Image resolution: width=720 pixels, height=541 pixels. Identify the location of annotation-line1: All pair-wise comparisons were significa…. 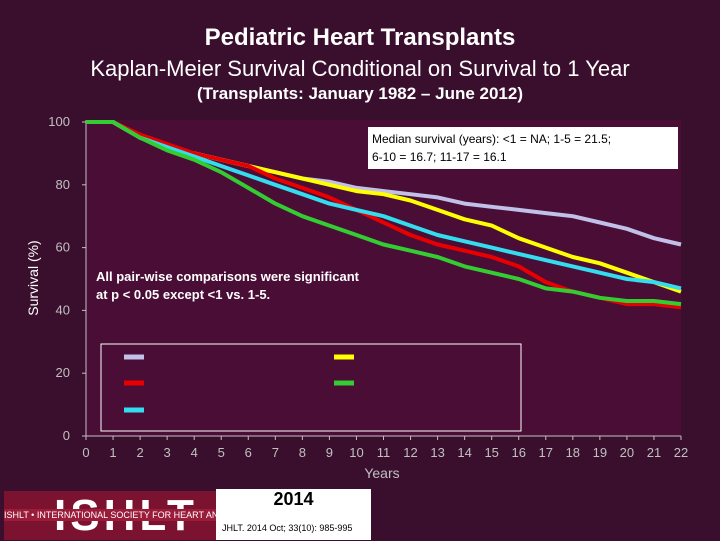
(228, 276).